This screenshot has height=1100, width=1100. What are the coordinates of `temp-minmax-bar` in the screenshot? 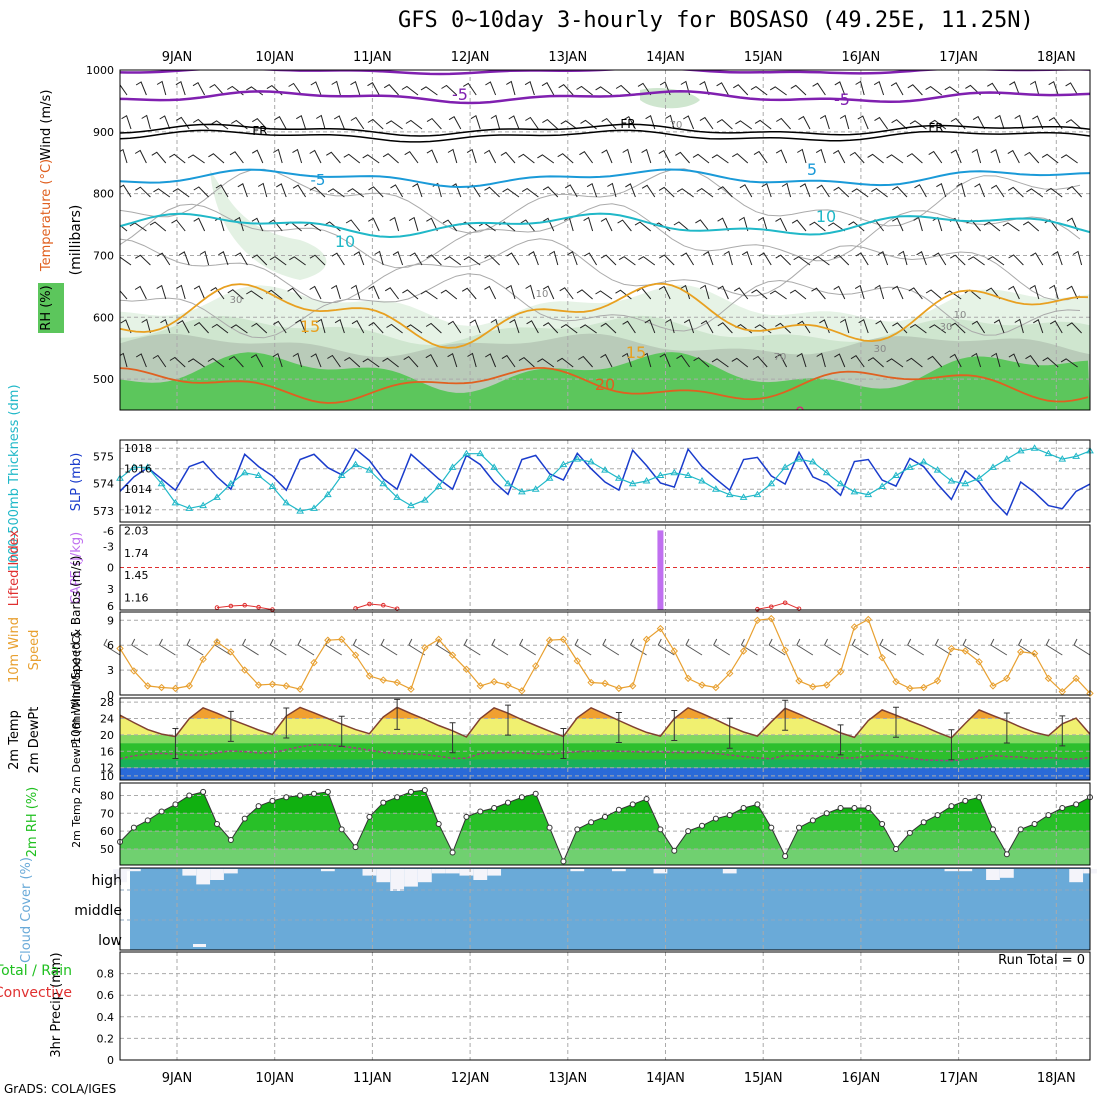 It's located at (896, 722).